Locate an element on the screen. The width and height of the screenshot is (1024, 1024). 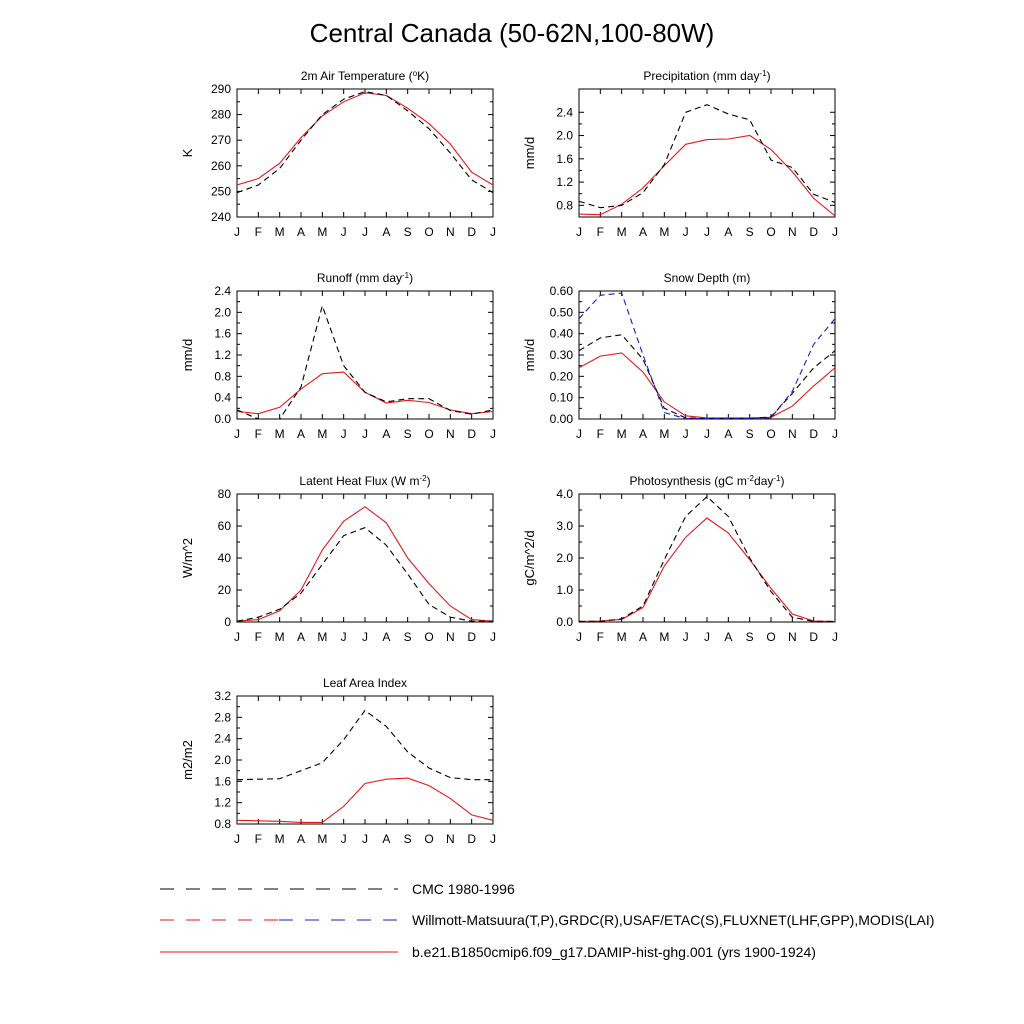
y-tick-label: 0.20 is located at coordinates (562, 376).